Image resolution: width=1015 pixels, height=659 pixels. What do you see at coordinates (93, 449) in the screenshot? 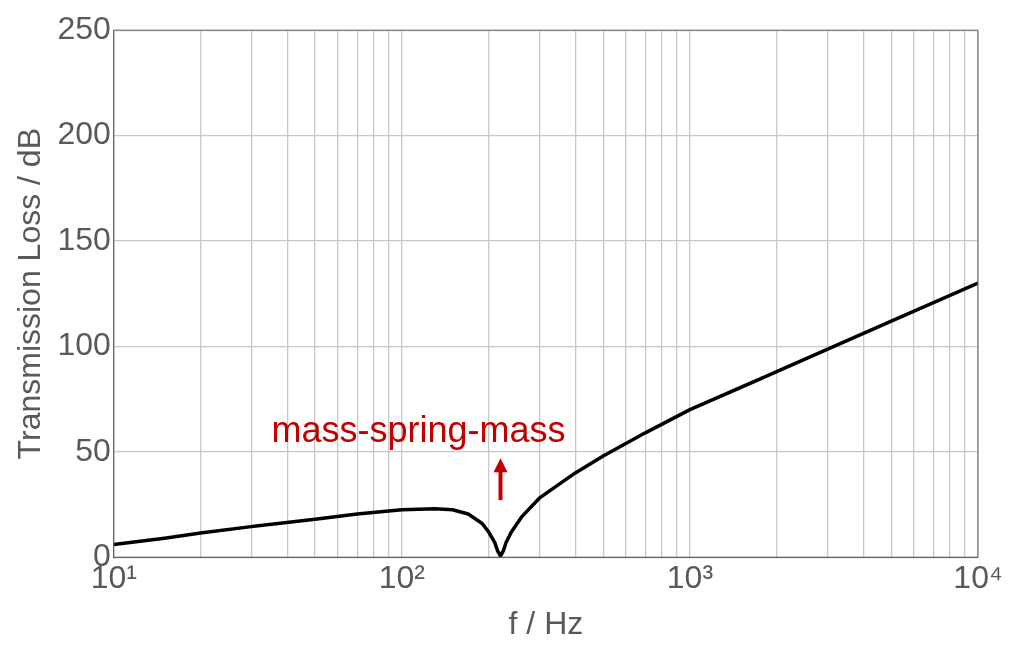
I see `y-tick-label: 50` at bounding box center [93, 449].